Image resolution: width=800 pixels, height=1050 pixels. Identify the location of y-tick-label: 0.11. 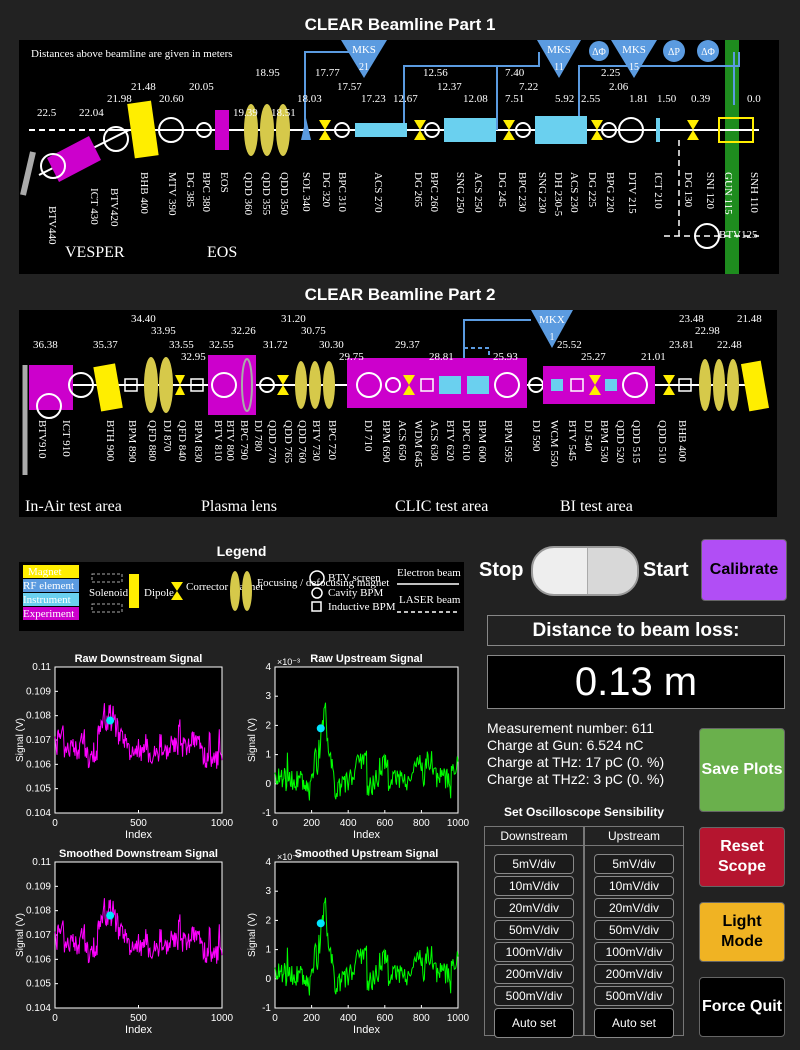
(41, 667).